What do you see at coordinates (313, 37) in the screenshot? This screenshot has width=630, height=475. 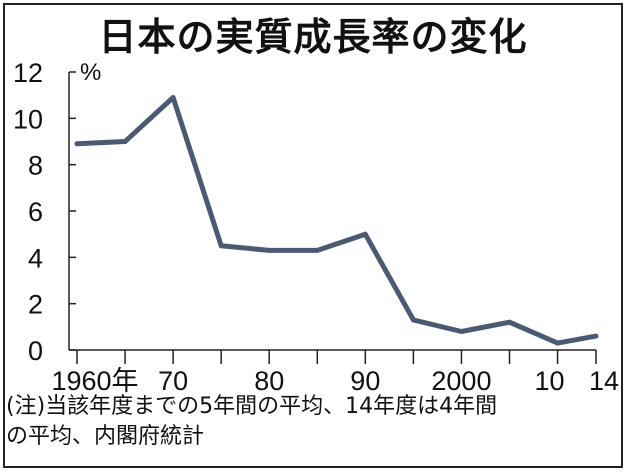 I see `chart-title: 日本の実質成長率の変化` at bounding box center [313, 37].